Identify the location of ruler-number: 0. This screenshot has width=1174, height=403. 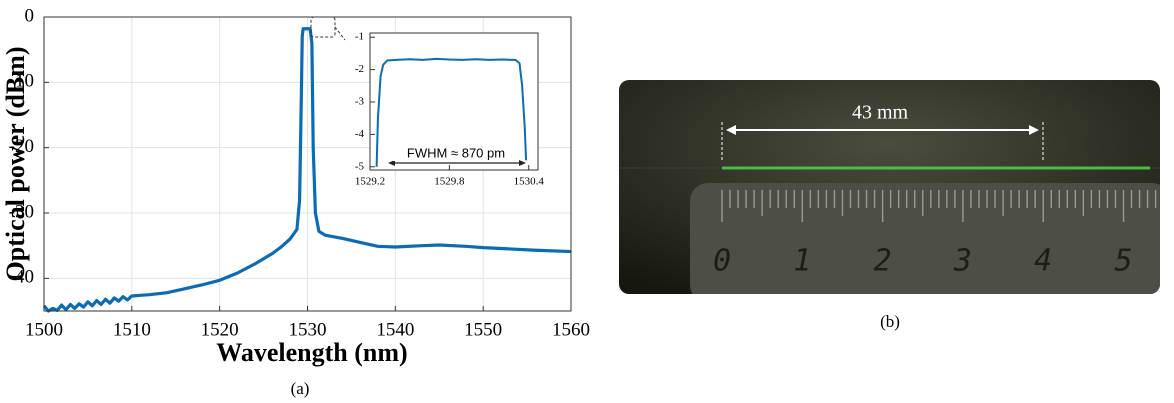
(722, 261).